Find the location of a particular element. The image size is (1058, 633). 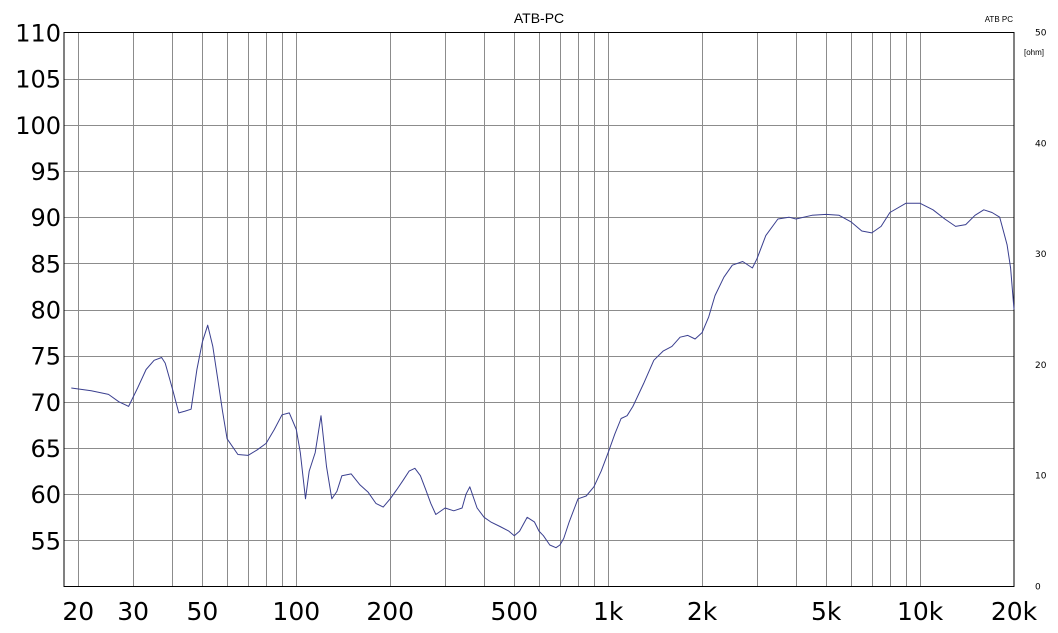

x-tick-label: 20k is located at coordinates (1014, 611).